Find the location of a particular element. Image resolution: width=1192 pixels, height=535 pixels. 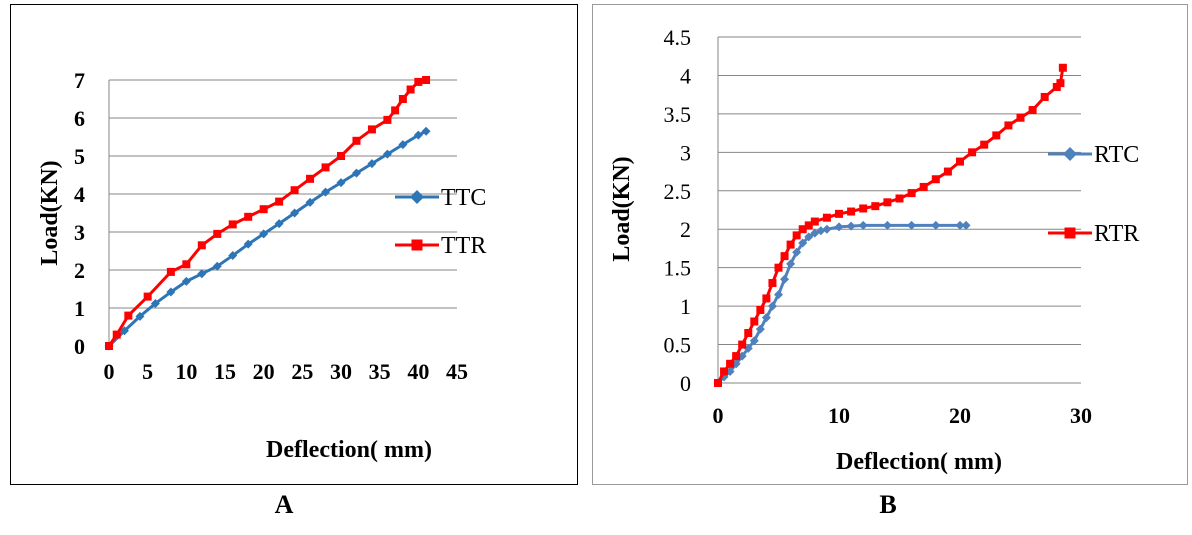

series-line-rtc is located at coordinates (841, 304).